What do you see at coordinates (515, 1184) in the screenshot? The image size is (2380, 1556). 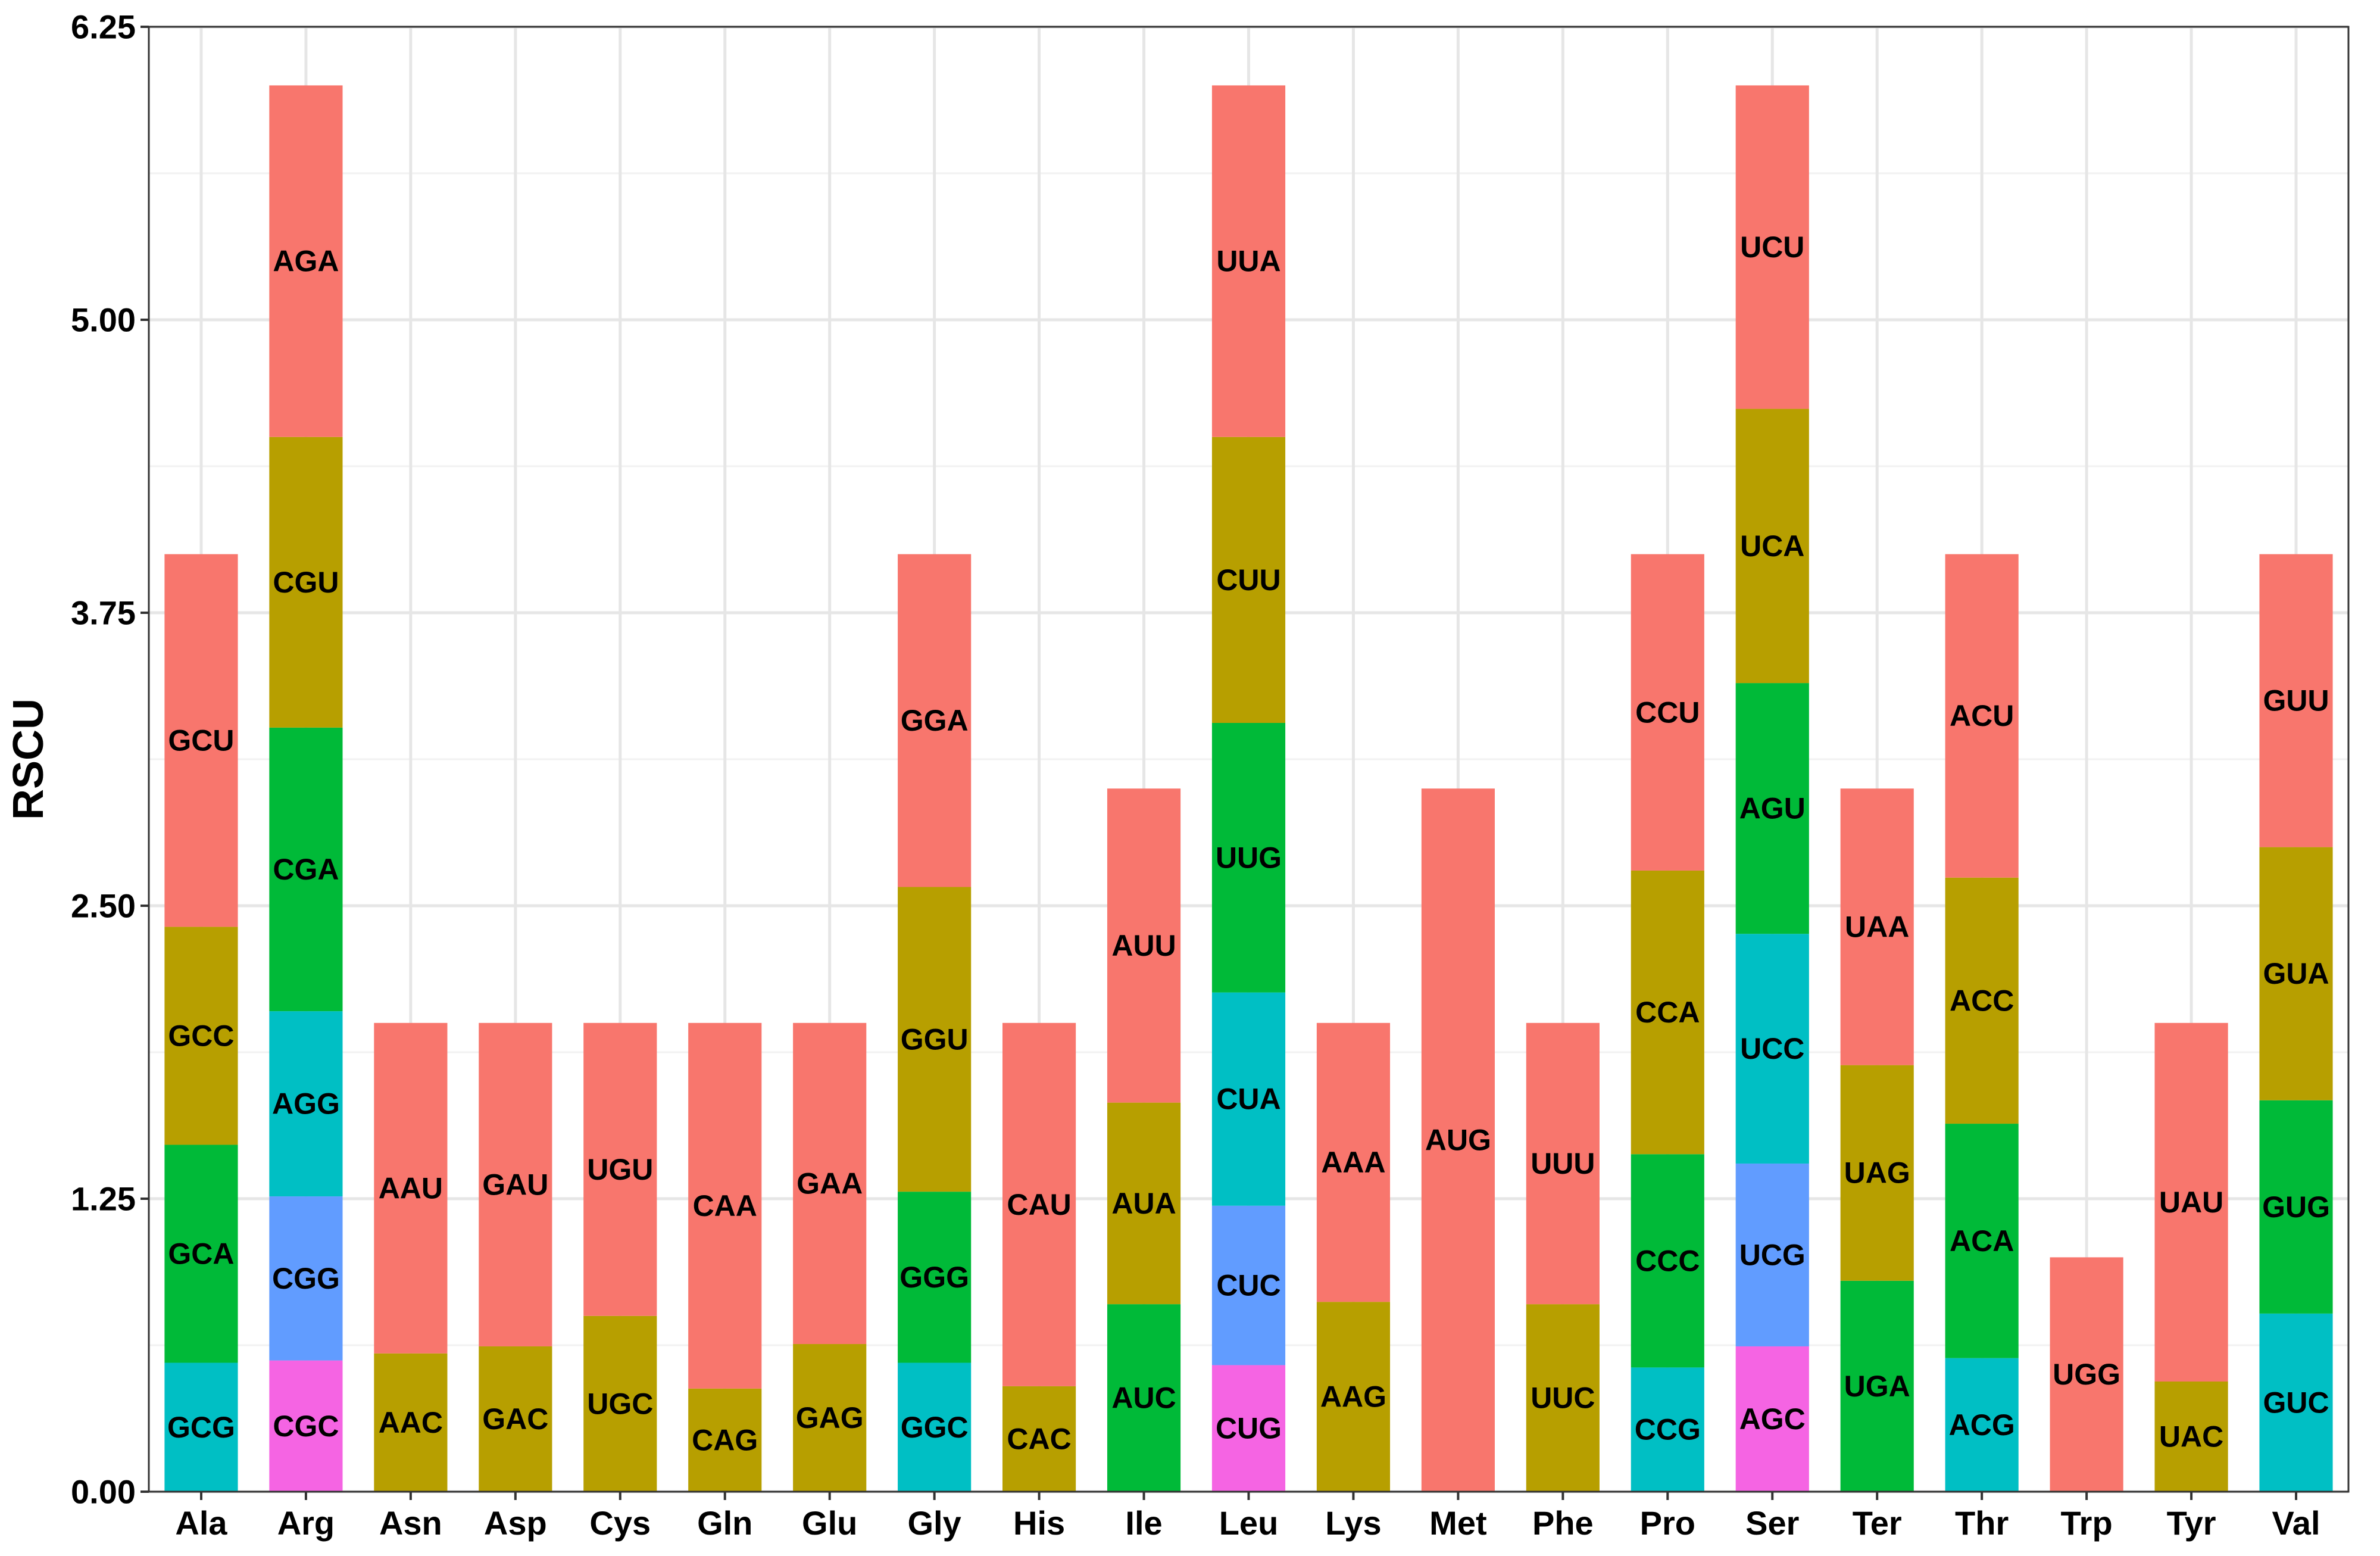 I see `bar-segment-gau` at bounding box center [515, 1184].